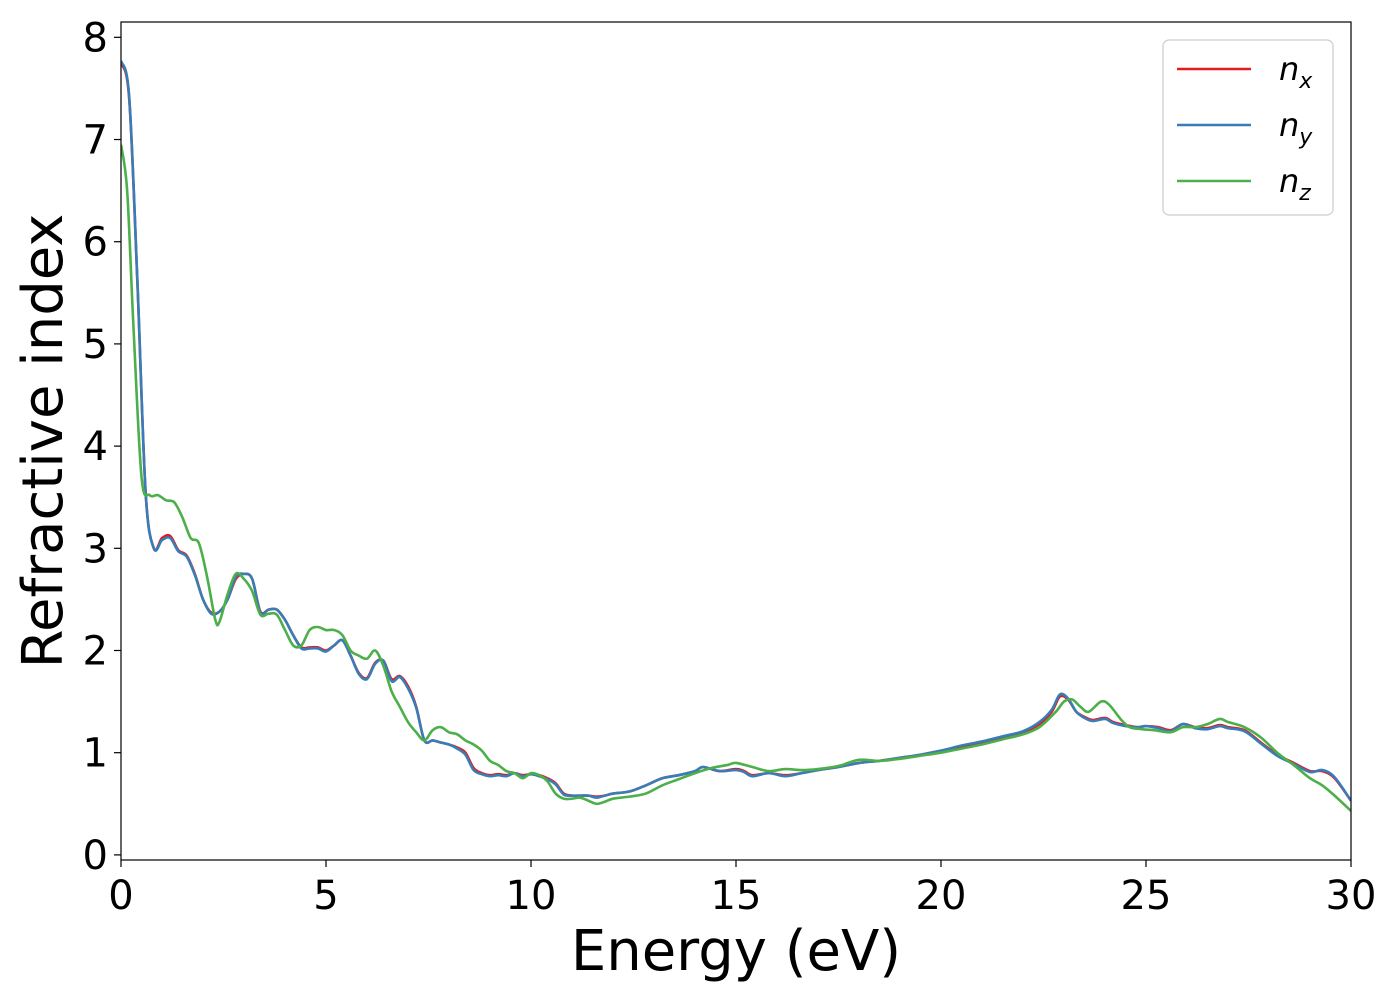 The image size is (1400, 1000). Describe the element at coordinates (325, 896) in the screenshot. I see `x-tick-label: 5` at that location.